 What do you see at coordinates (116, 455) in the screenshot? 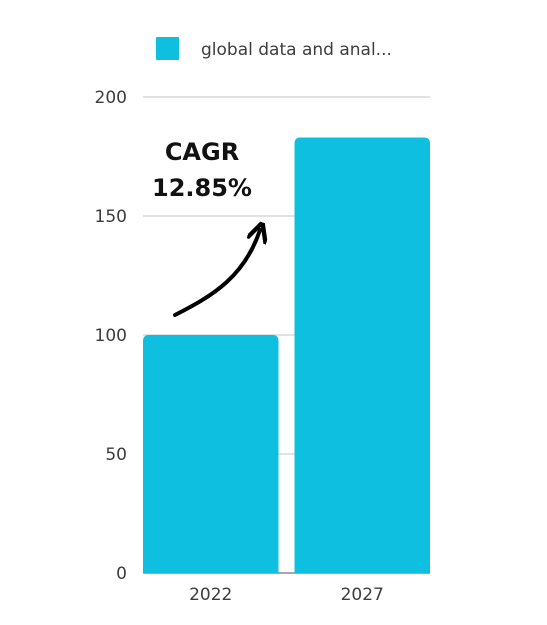
I see `y-tick-label: 50` at bounding box center [116, 455].